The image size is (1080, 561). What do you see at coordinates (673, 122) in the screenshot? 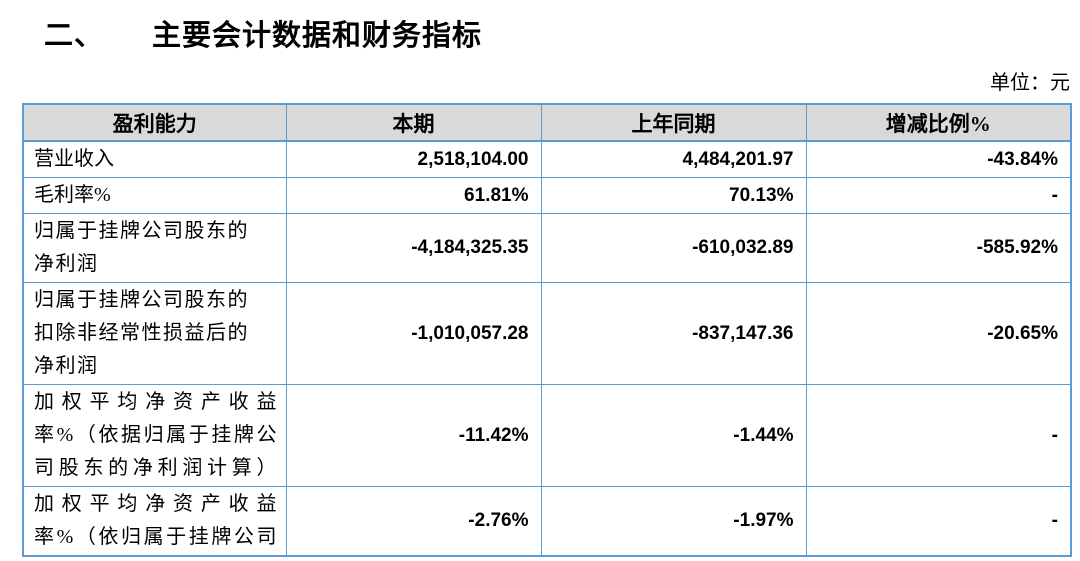
I see `column-header-prior-period: 上年同期` at bounding box center [673, 122].